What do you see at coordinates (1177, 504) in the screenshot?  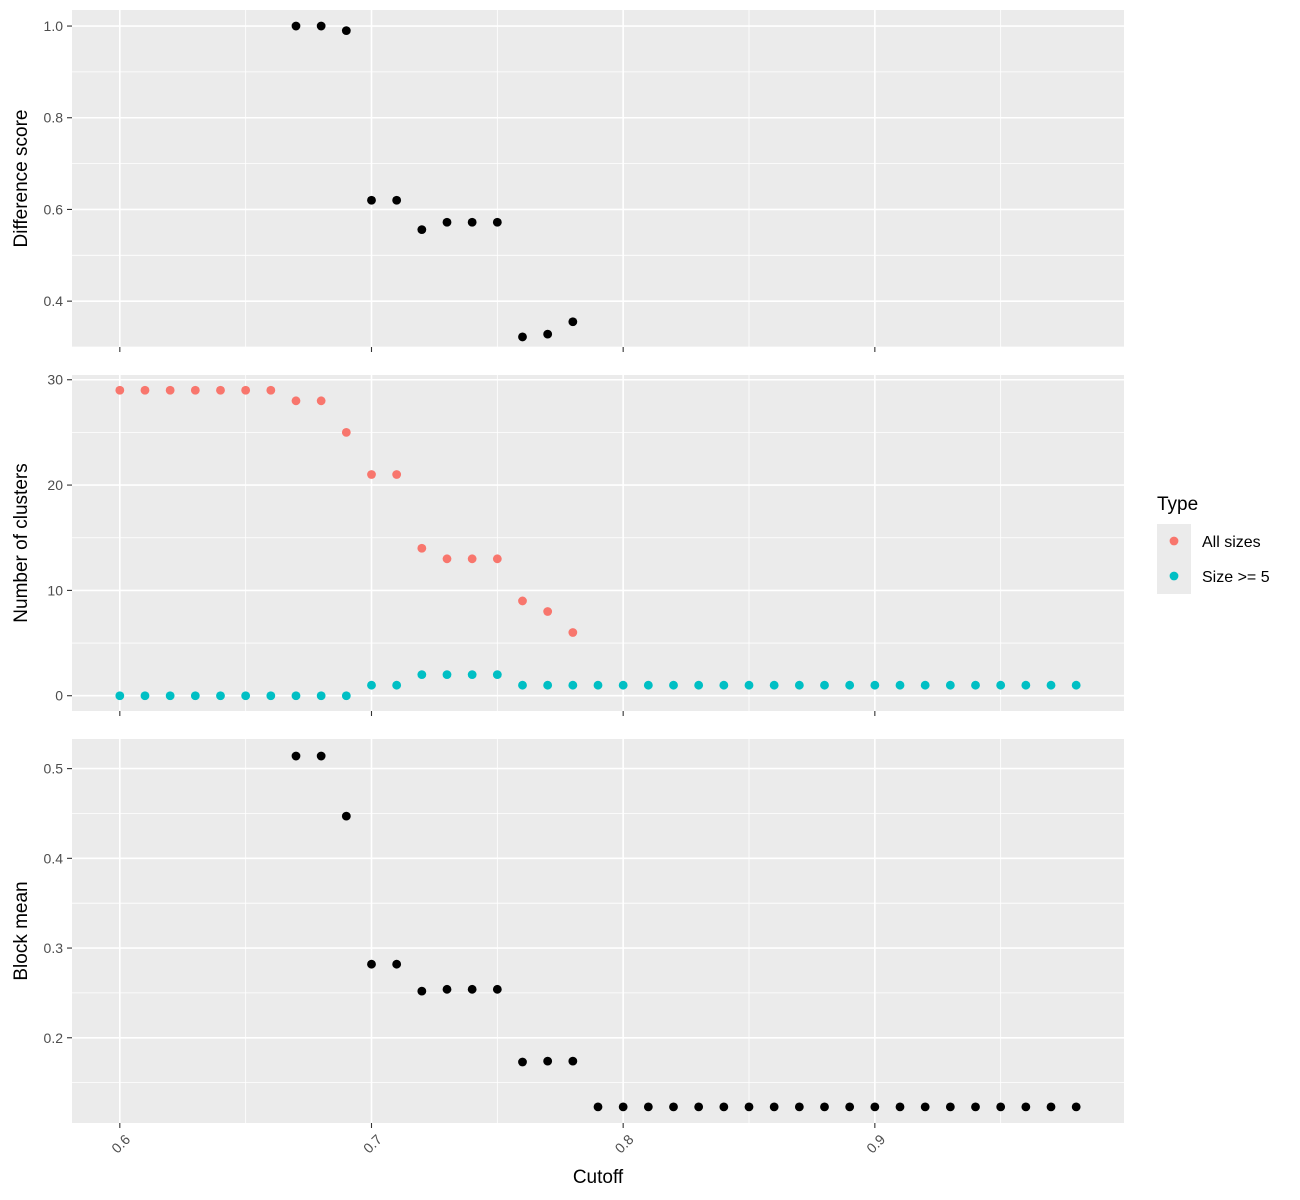 I see `legend-title: Type` at bounding box center [1177, 504].